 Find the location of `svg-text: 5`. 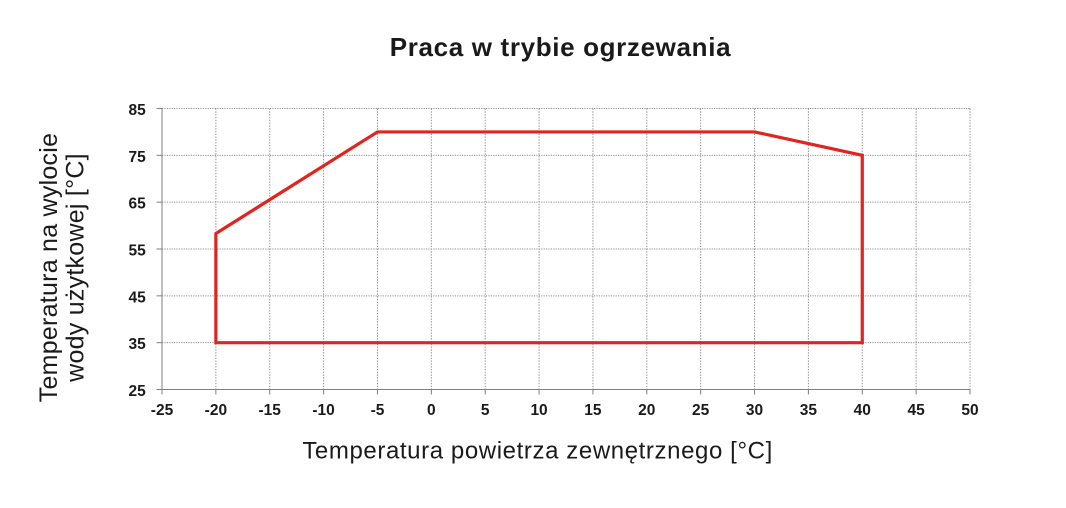

svg-text: 5 is located at coordinates (485, 410).